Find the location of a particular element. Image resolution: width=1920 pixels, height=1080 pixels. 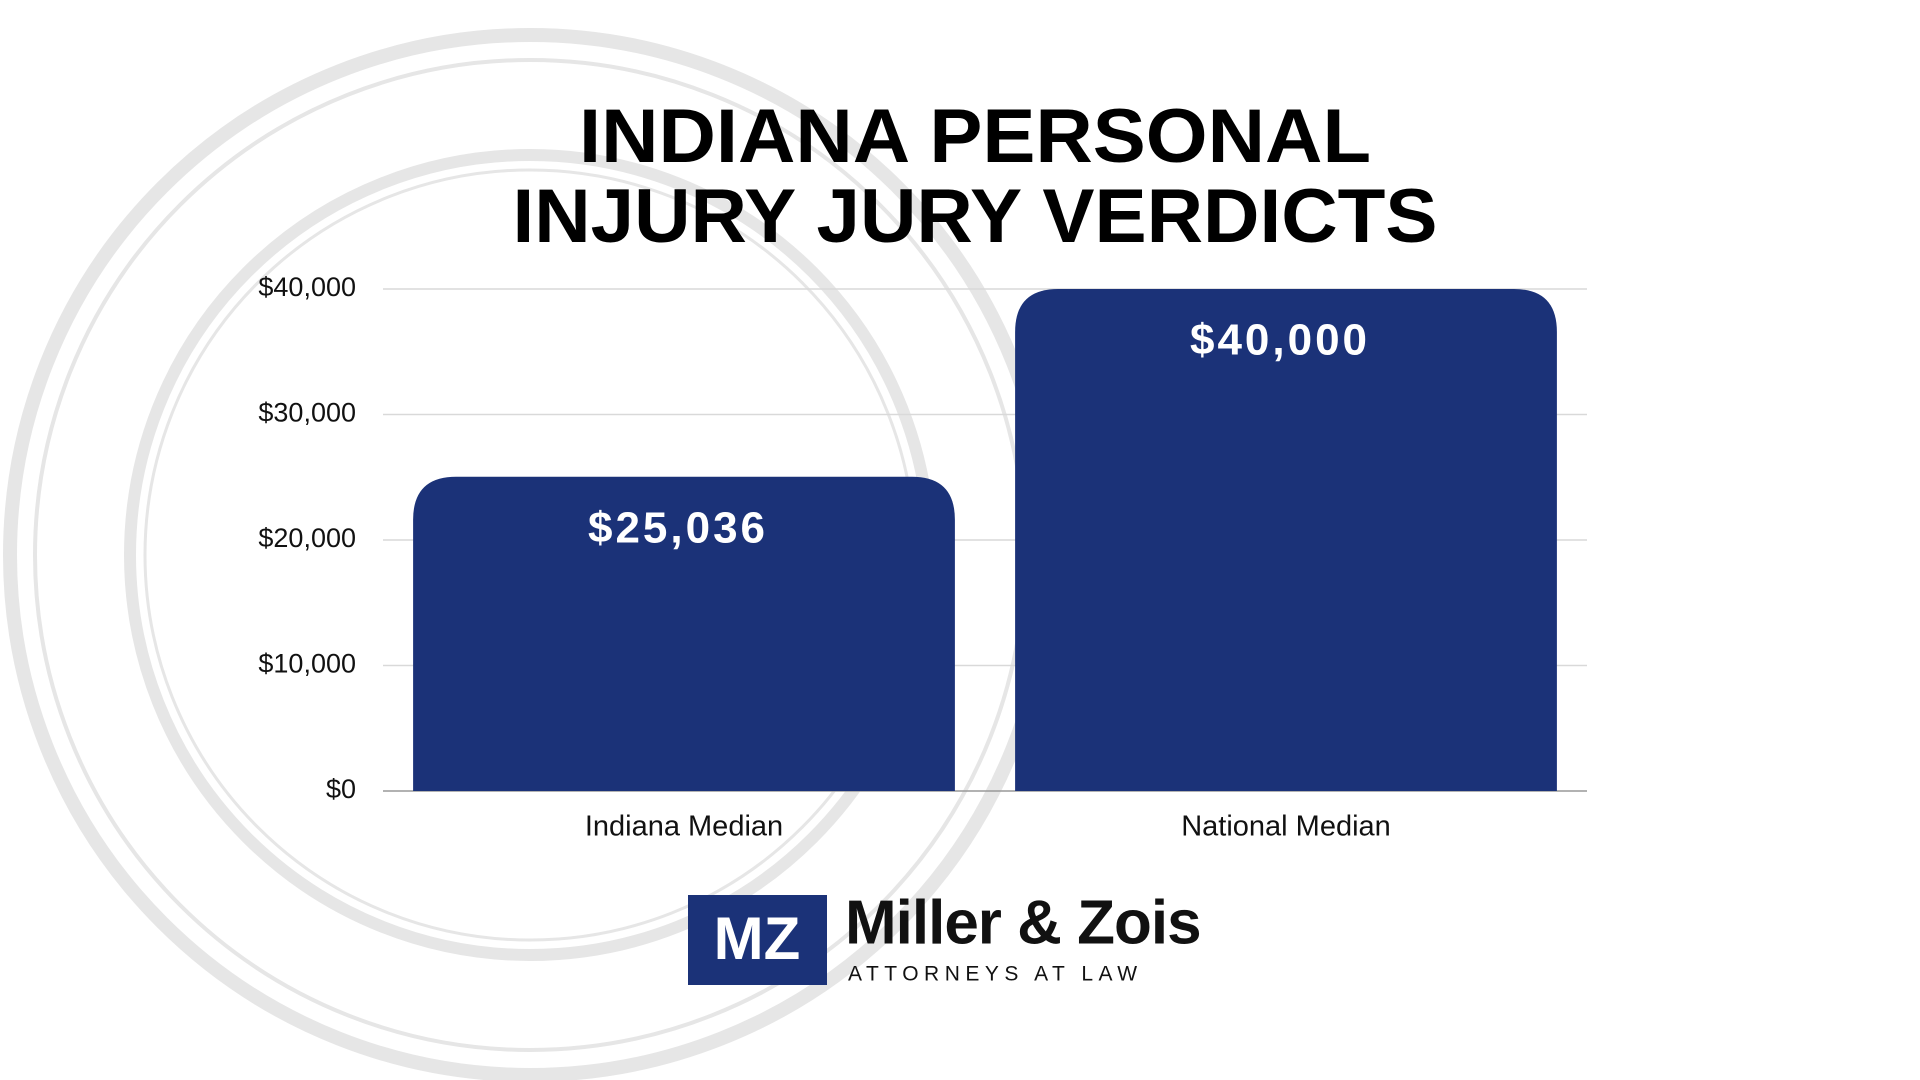

x-tick-label: Indiana Median is located at coordinates (684, 827).